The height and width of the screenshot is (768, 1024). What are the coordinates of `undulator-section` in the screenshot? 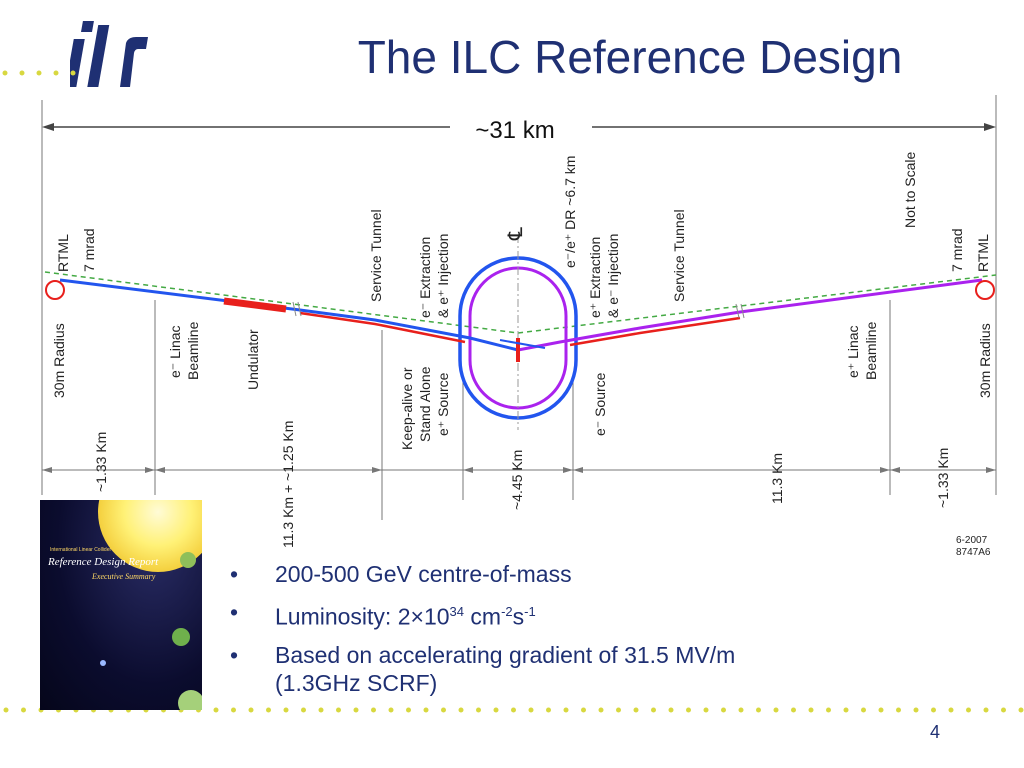 It's located at (255, 305).